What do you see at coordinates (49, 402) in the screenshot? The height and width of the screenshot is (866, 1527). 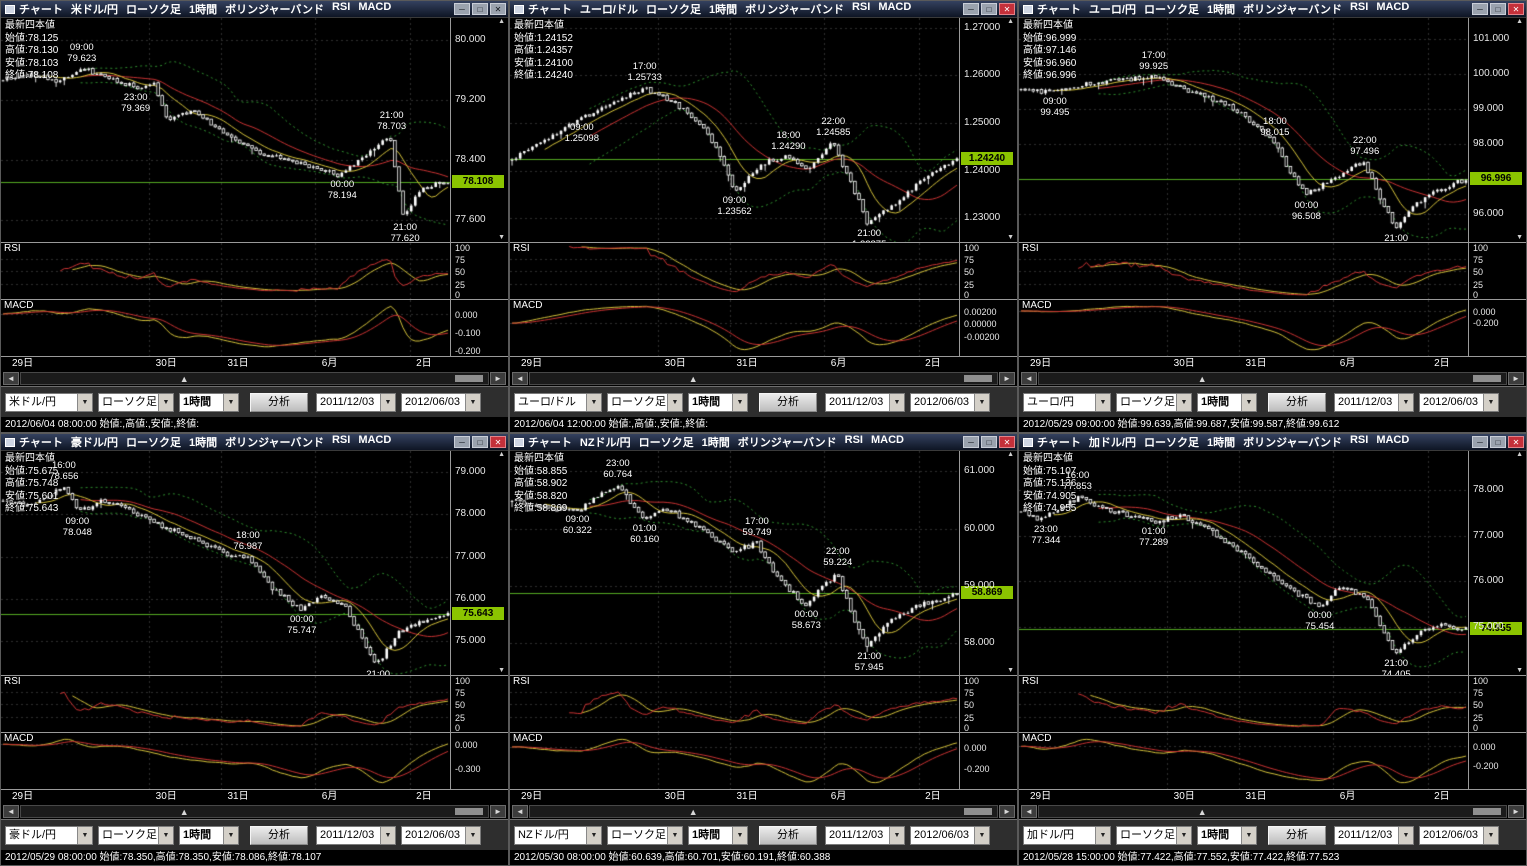 I see `pair-select: 米ドル/円 ▼` at bounding box center [49, 402].